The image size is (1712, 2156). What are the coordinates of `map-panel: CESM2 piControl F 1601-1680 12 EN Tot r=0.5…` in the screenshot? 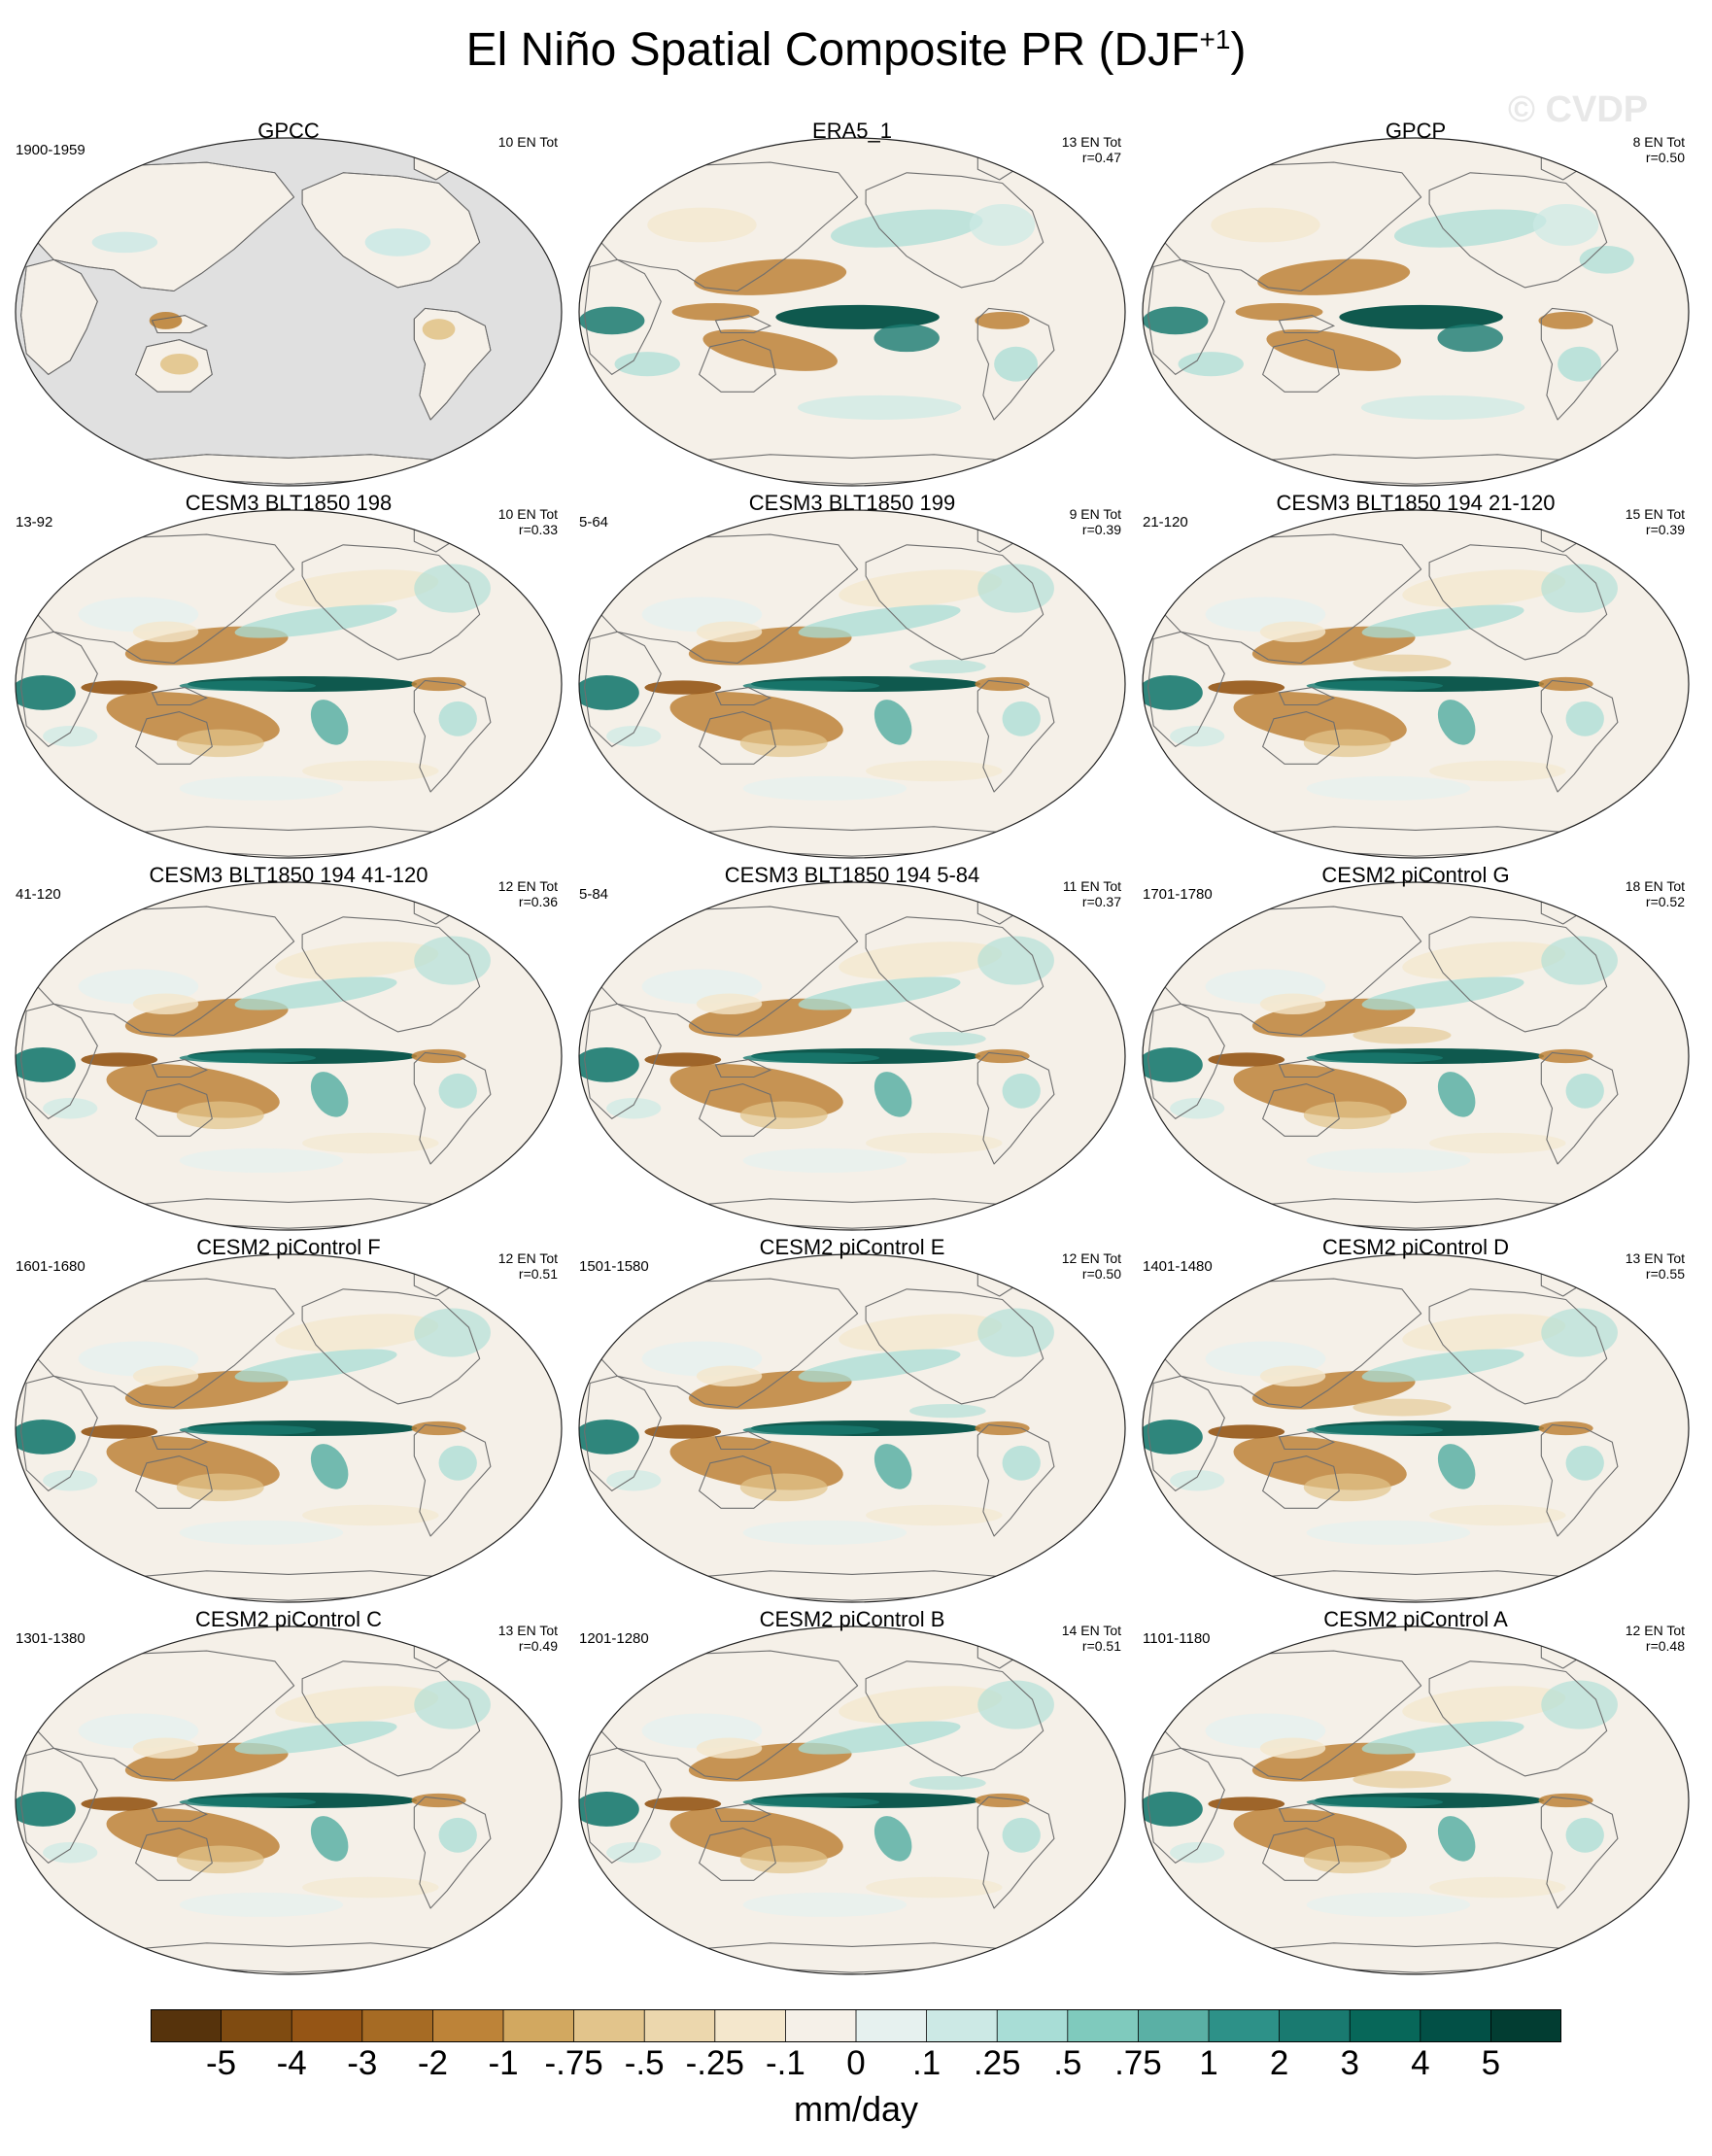 It's located at (289, 1420).